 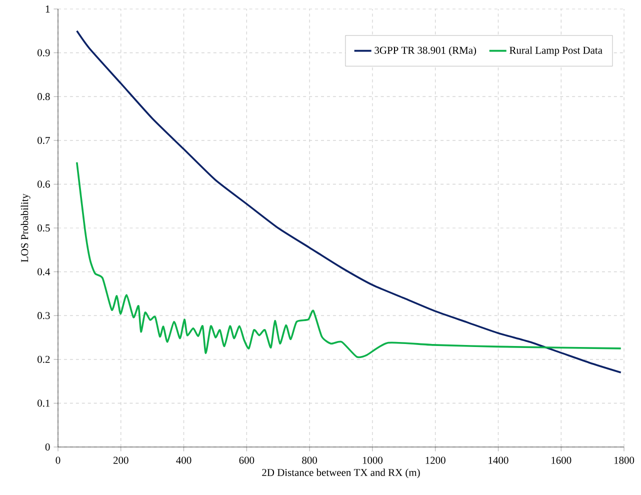 What do you see at coordinates (44, 184) in the screenshot?
I see `y-tick-label: 0.6` at bounding box center [44, 184].